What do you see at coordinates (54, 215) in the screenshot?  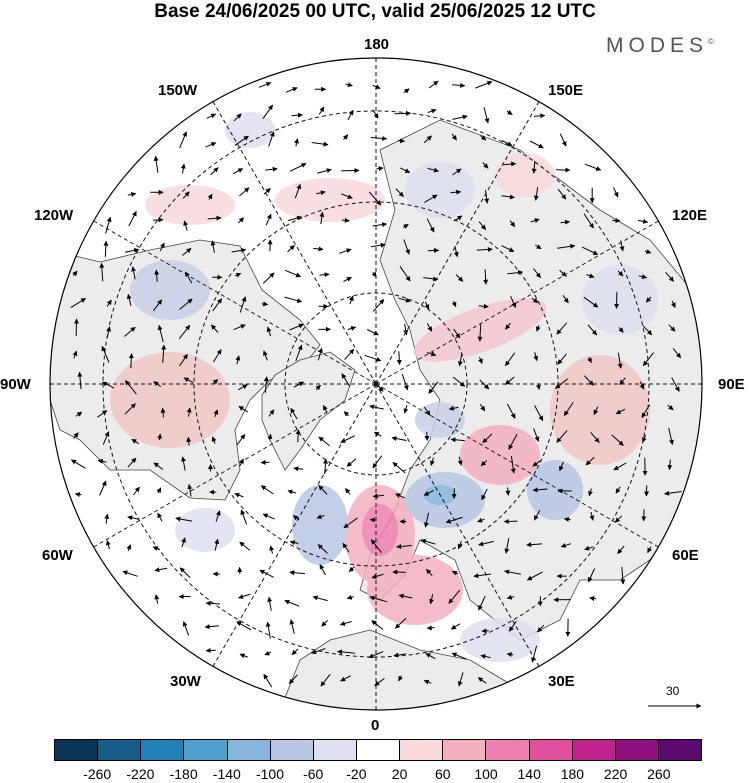 I see `lon-label-120w: 120W` at bounding box center [54, 215].